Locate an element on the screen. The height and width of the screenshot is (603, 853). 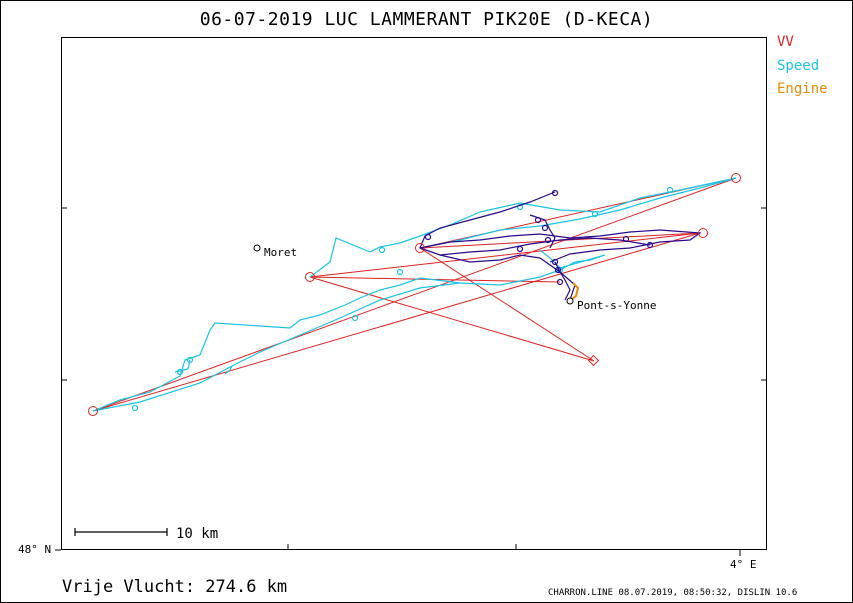
scale-bar is located at coordinates (121, 532).